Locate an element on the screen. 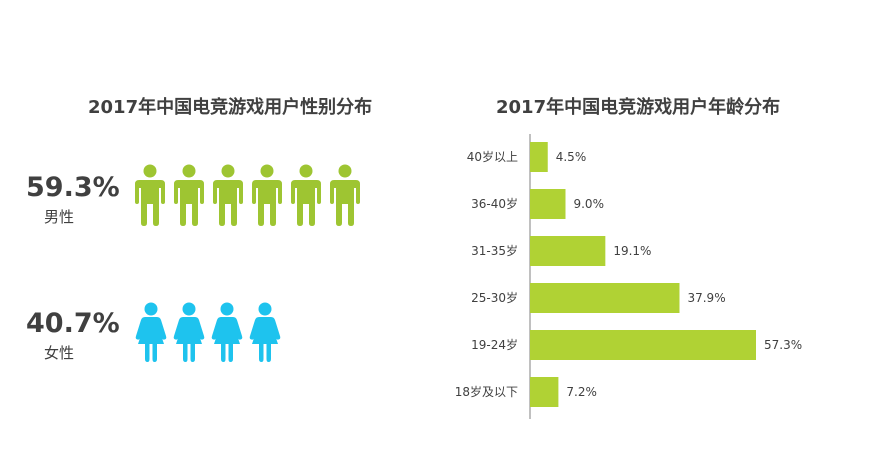 This screenshot has height=466, width=882. bar-value-label: 37.9% is located at coordinates (706, 298).